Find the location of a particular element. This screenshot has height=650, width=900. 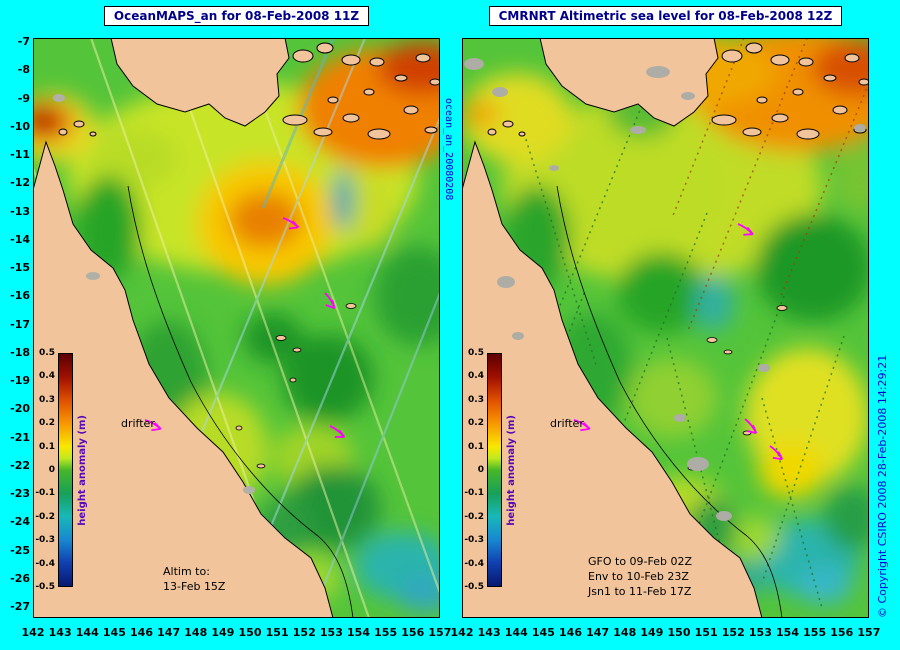

note-line: Env to 10-Feb 23Z is located at coordinates (638, 576).